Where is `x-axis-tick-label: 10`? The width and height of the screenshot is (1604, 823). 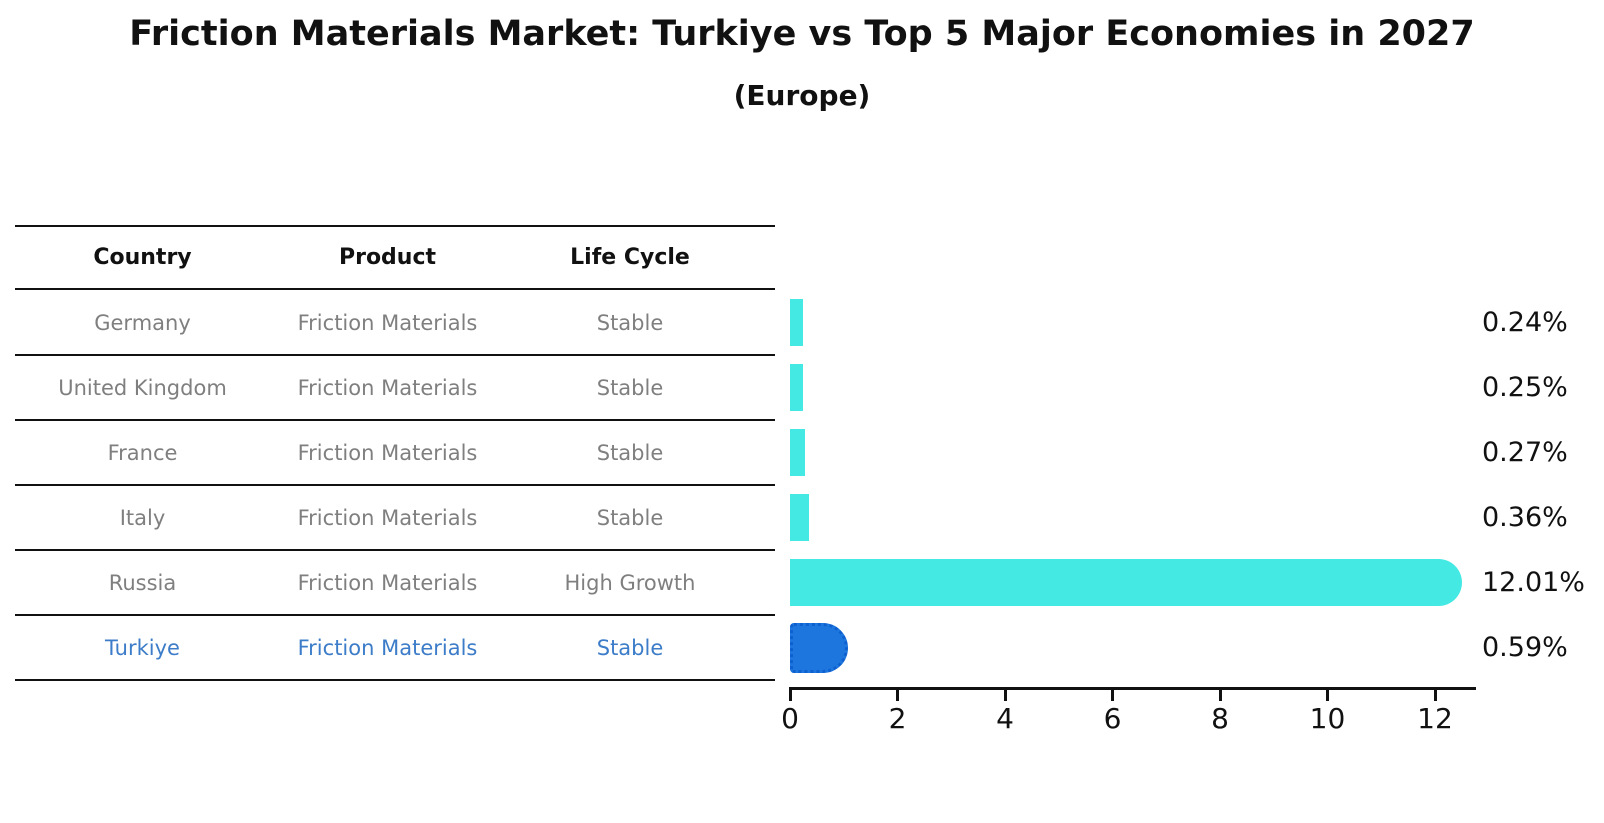
x-axis-tick-label: 10 is located at coordinates (1327, 718).